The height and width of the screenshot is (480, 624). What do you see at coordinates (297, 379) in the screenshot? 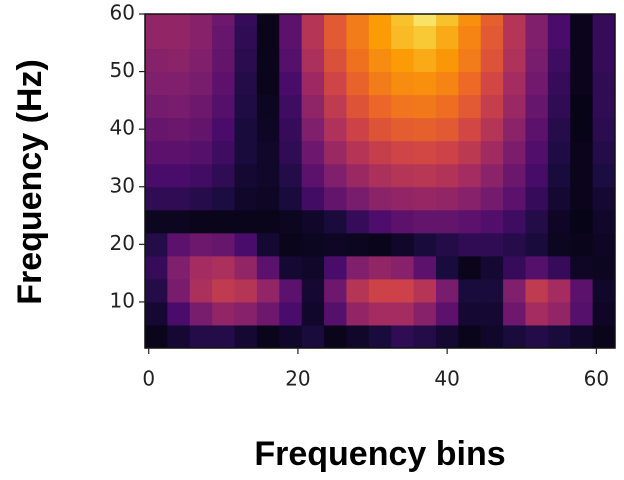
I see `x-tick-label: 20` at bounding box center [297, 379].